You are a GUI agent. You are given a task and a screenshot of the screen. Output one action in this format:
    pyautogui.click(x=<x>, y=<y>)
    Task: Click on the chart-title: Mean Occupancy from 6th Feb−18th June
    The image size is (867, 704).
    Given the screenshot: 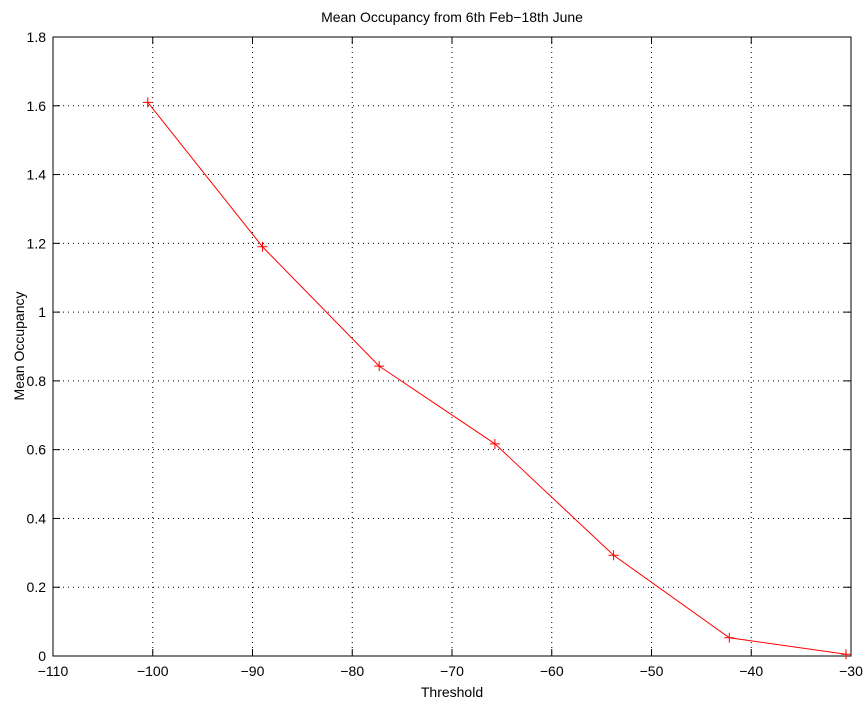 What is the action you would take?
    pyautogui.click(x=452, y=17)
    